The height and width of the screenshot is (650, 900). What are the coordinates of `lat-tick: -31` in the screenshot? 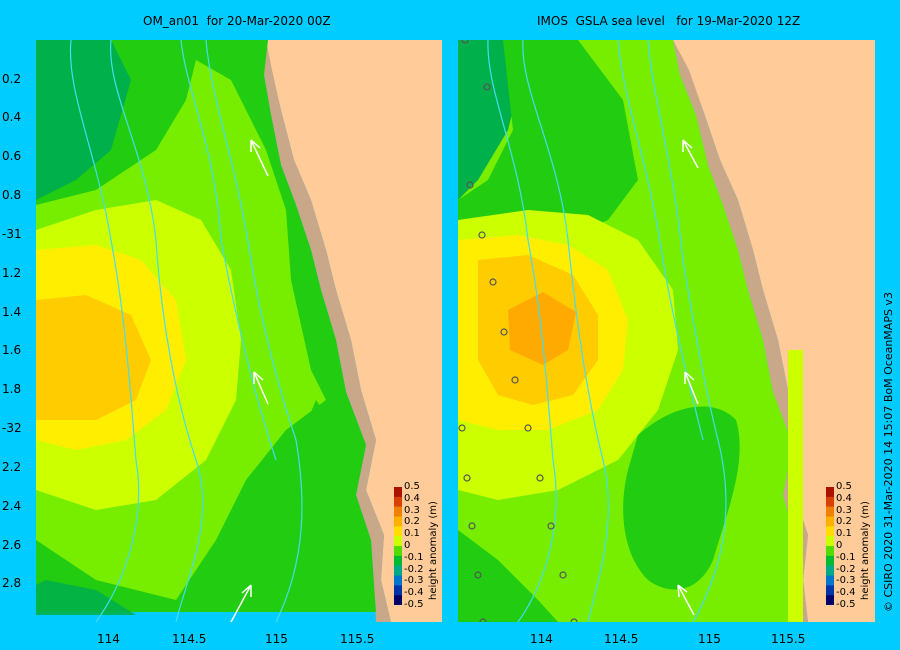 It's located at (12, 234).